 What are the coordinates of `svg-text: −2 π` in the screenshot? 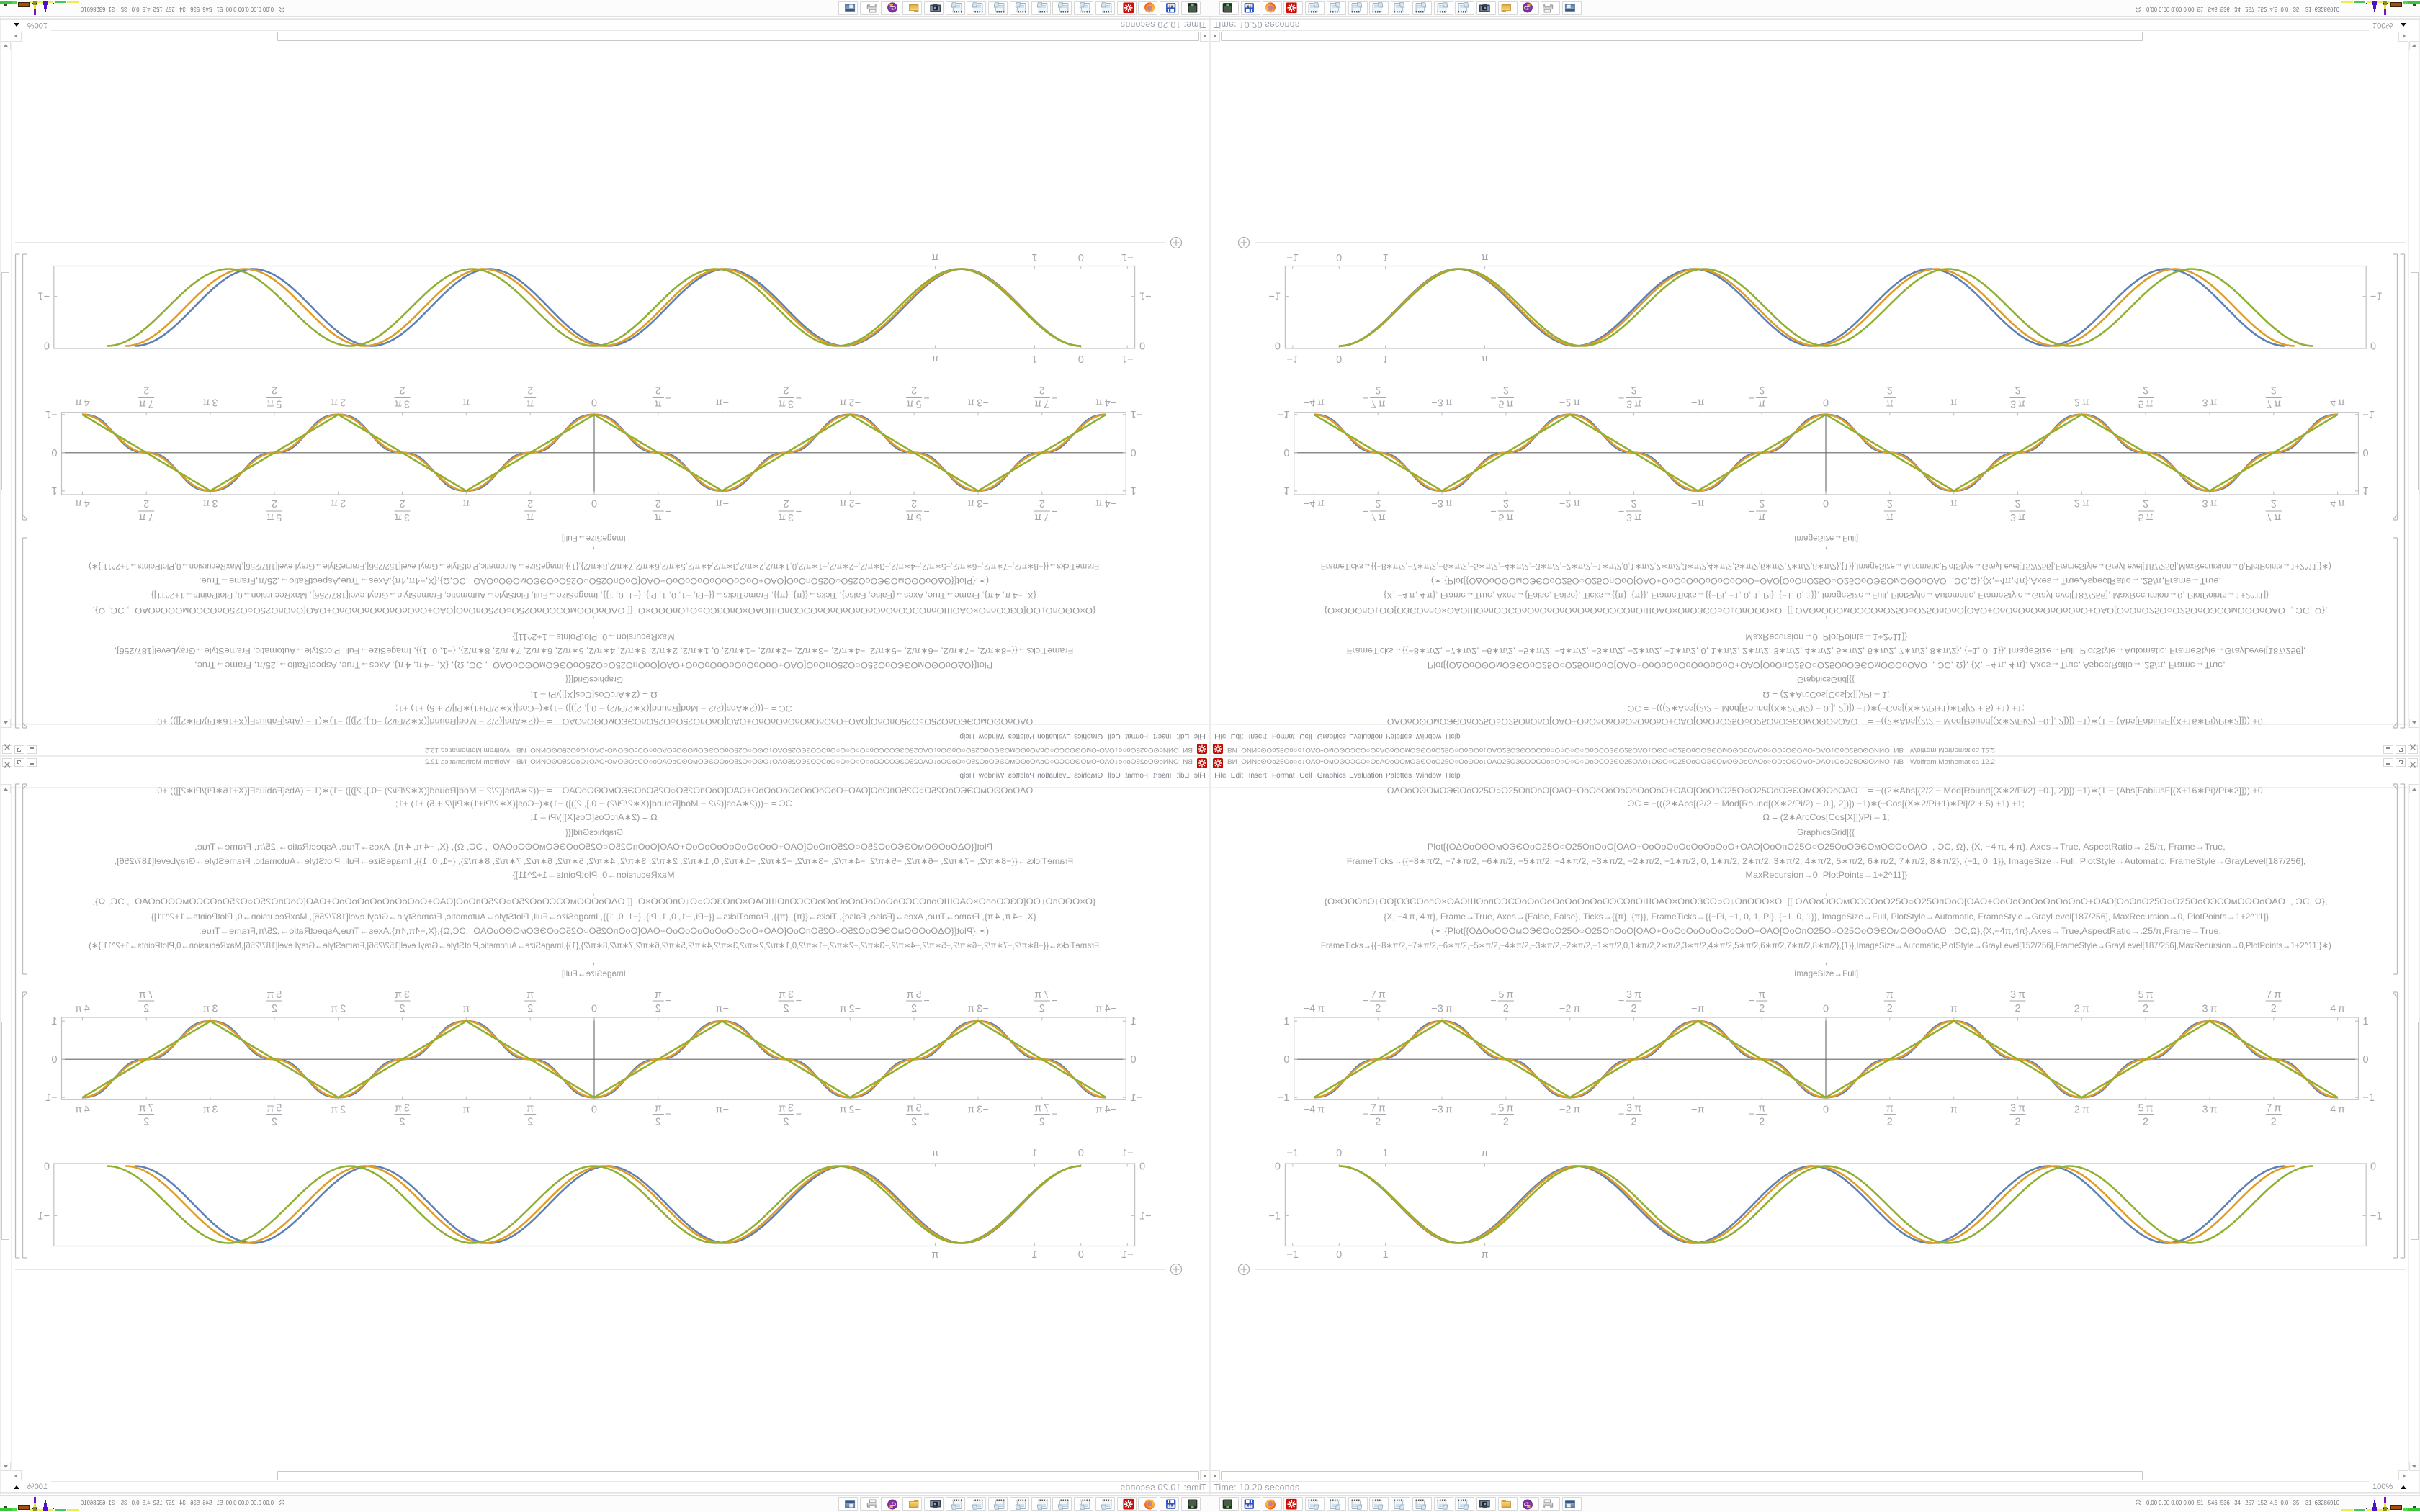 It's located at (1569, 503).